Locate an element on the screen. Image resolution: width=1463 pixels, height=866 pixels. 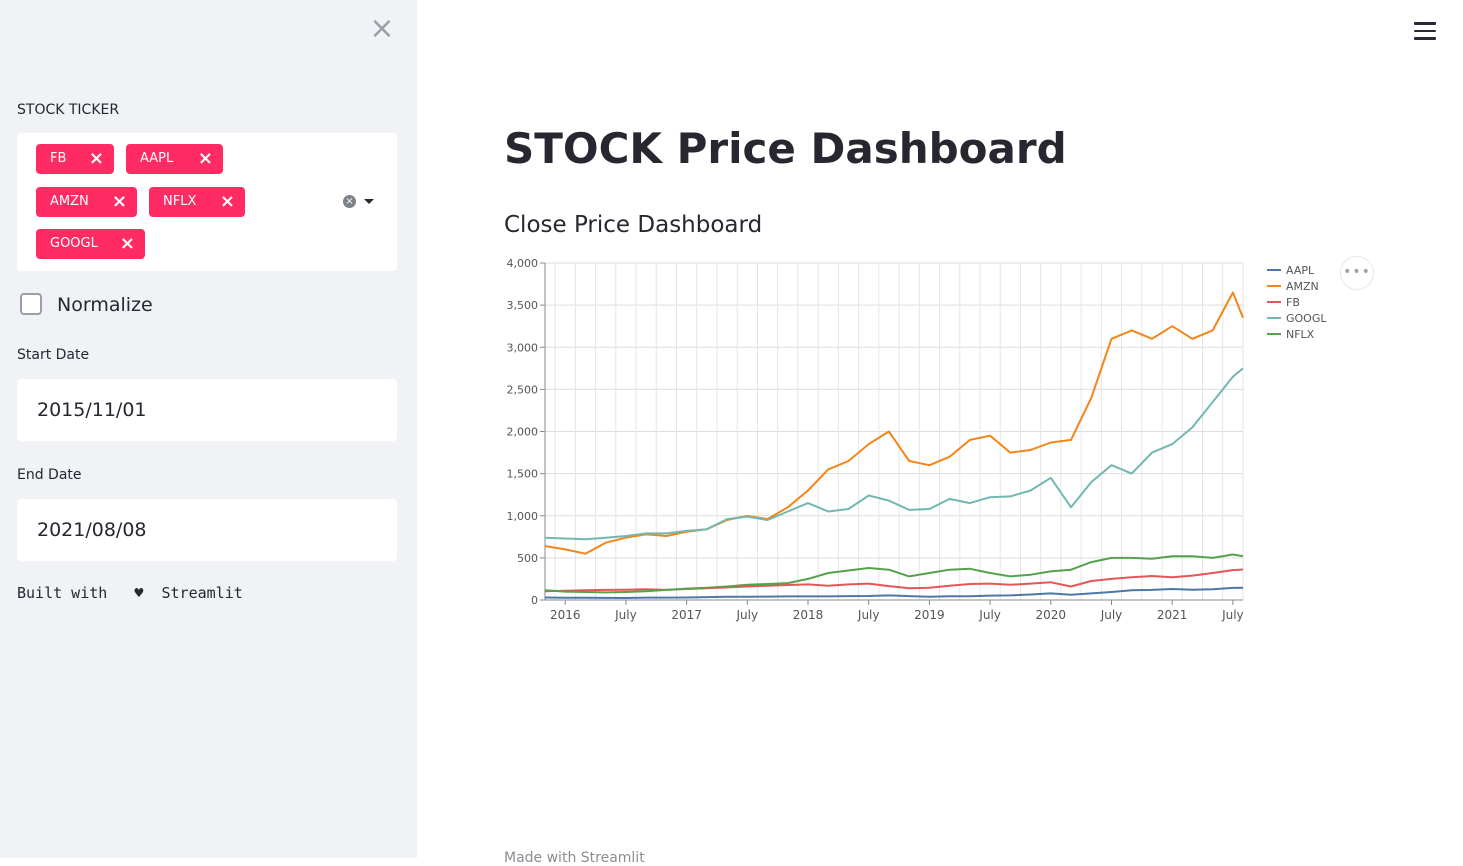
x-tick-label: 2020 is located at coordinates (1051, 615).